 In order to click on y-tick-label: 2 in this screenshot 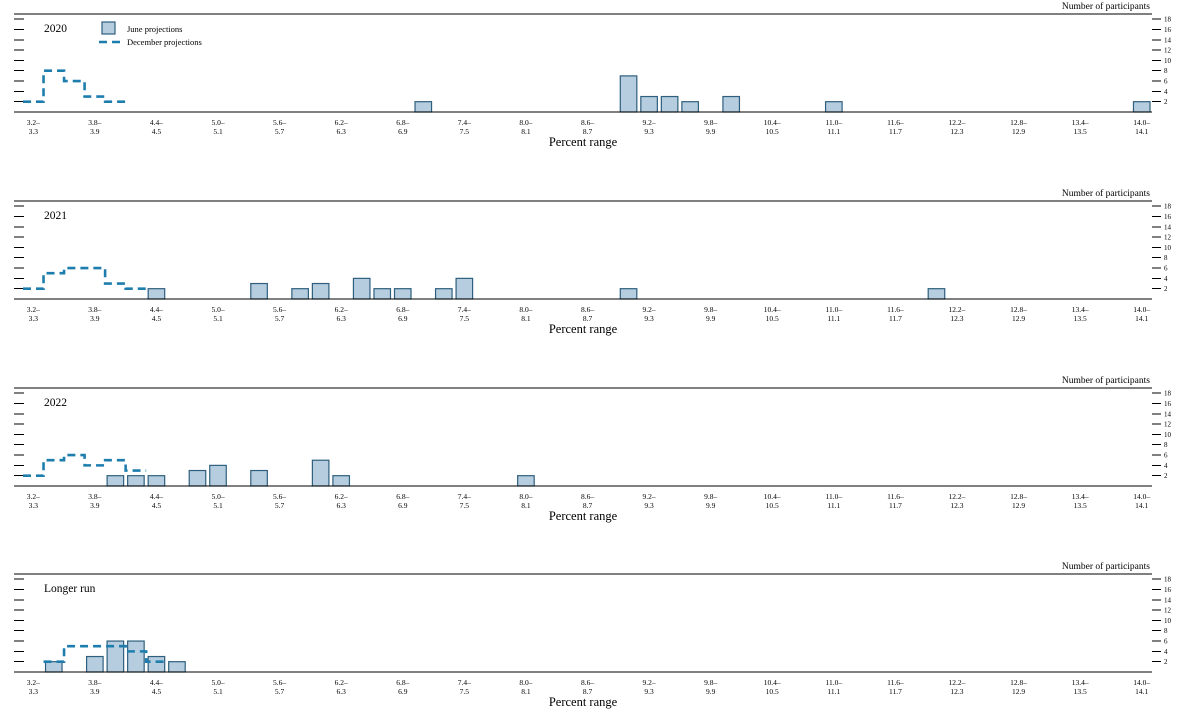, I will do `click(1166, 476)`.